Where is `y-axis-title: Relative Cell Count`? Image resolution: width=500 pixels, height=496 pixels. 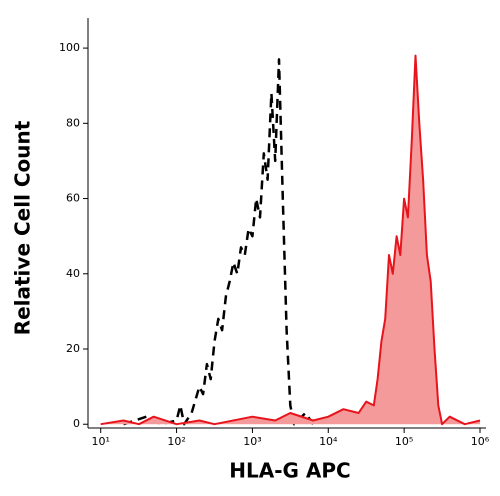
y-axis-title: Relative Cell Count is located at coordinates (23, 227).